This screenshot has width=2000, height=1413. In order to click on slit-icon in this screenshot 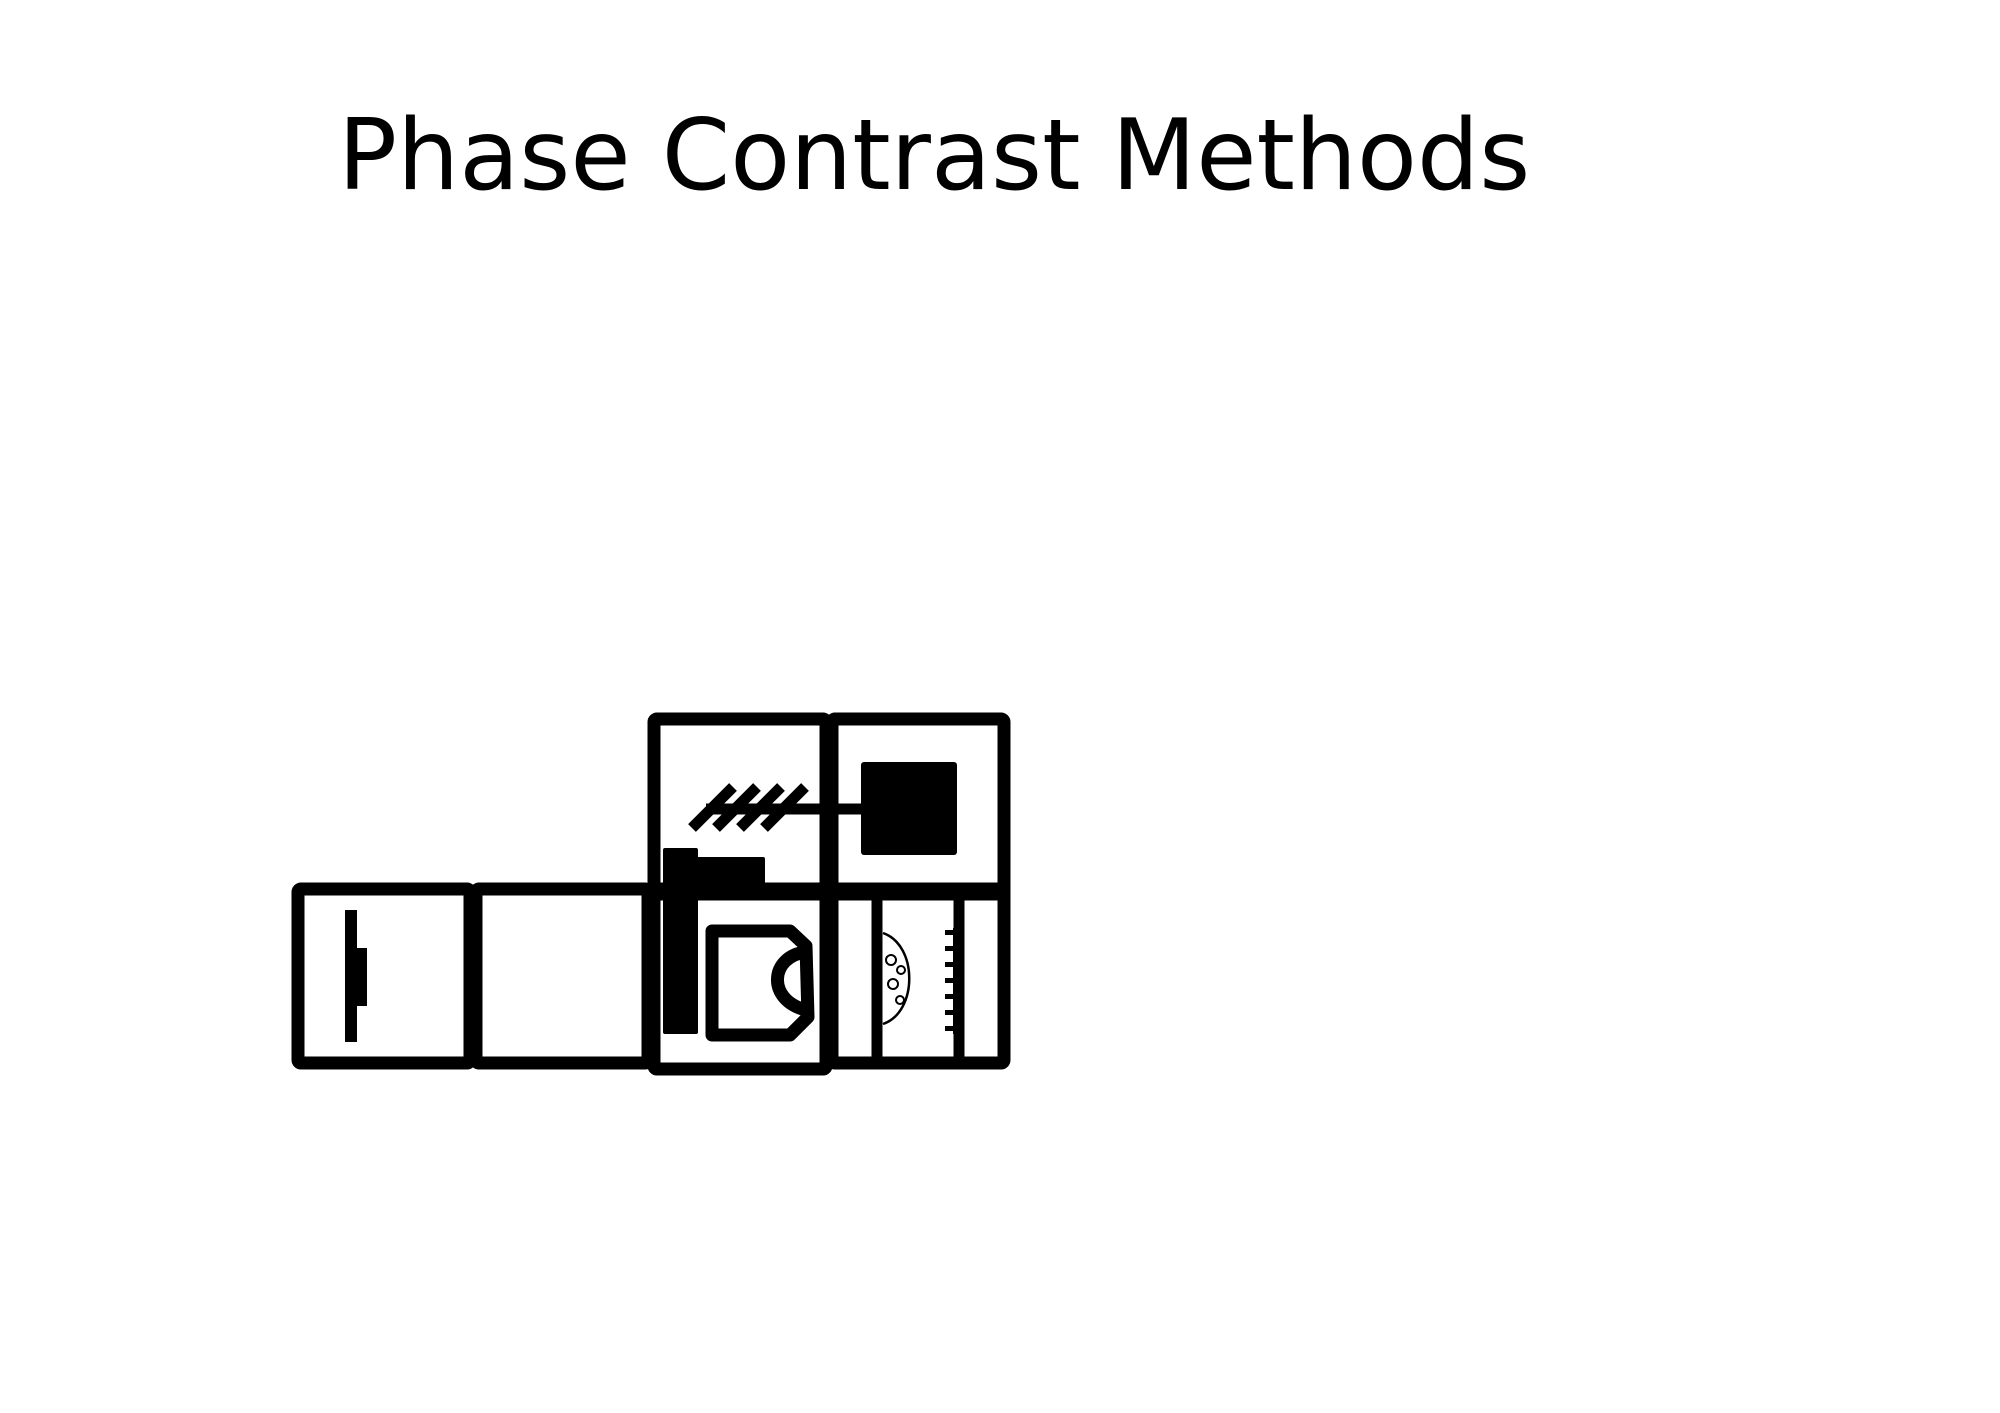, I will do `click(356, 976)`.